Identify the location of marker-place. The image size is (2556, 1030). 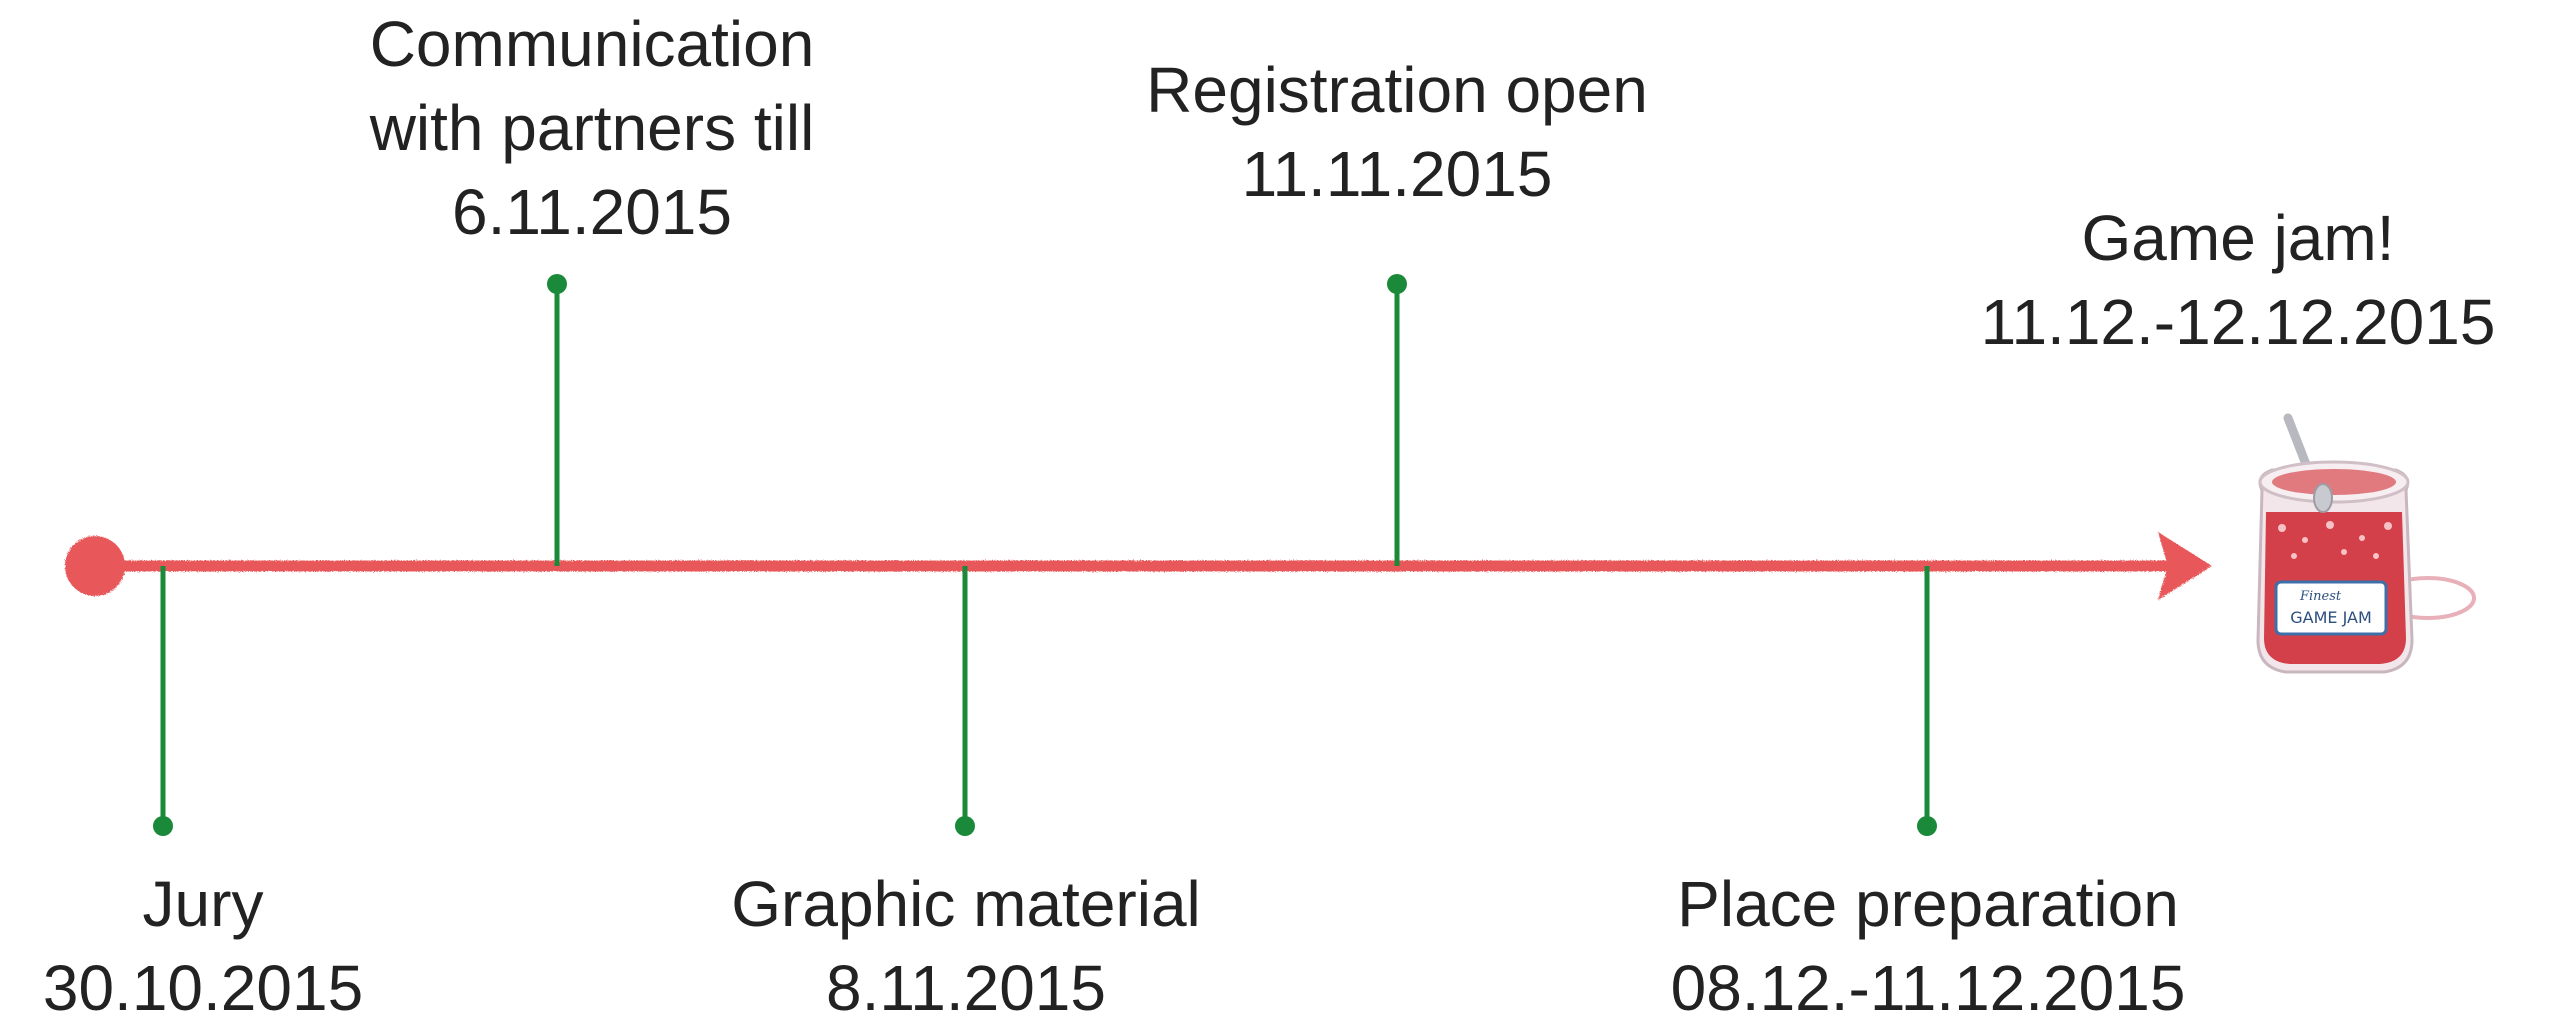
(1927, 701).